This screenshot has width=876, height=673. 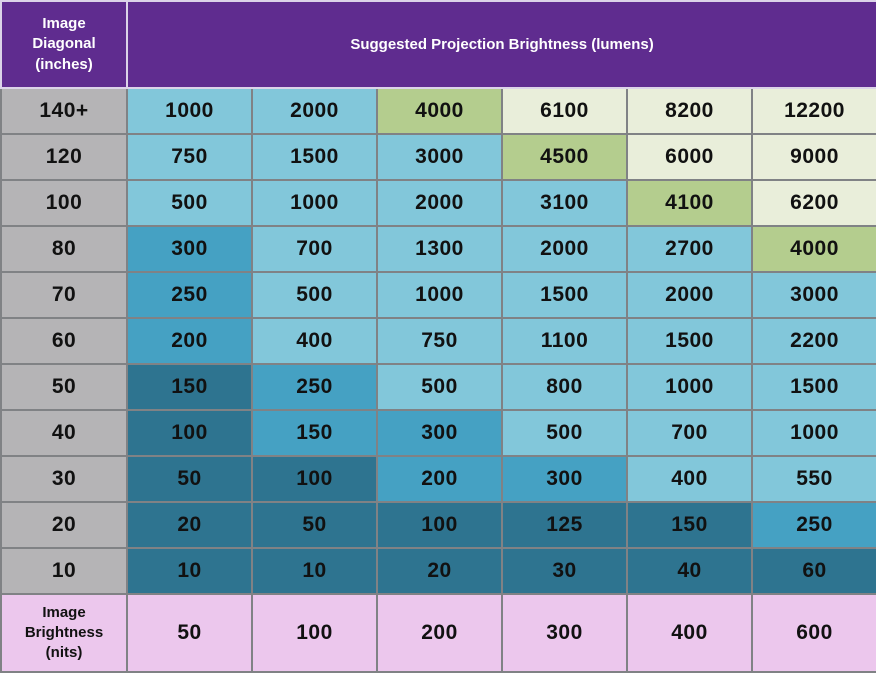 What do you see at coordinates (813, 633) in the screenshot?
I see `nits-value-cell: 600` at bounding box center [813, 633].